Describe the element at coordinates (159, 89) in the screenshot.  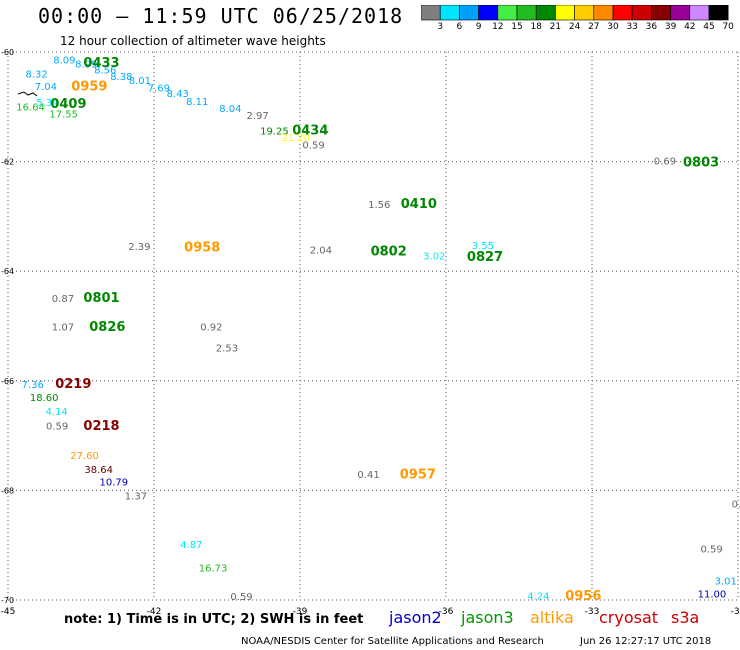
I see `swh-value-label: 7.69` at that location.